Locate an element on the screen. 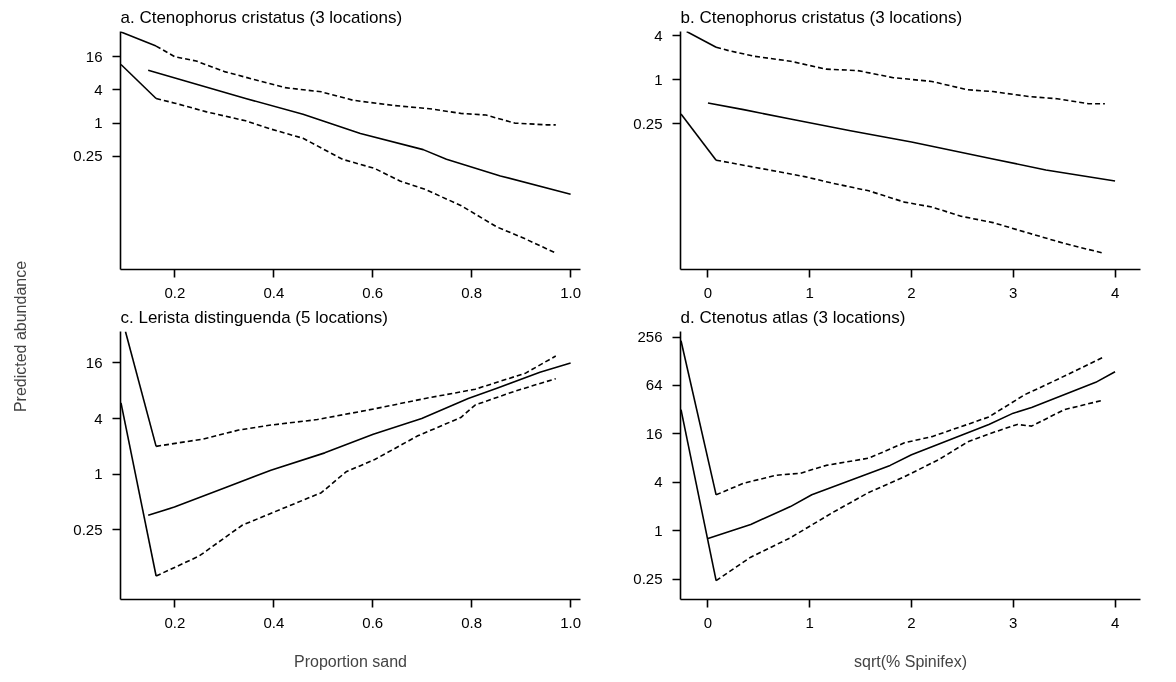 This screenshot has width=1176, height=682. y-axis-title: Predicted abundance is located at coordinates (20, 336).